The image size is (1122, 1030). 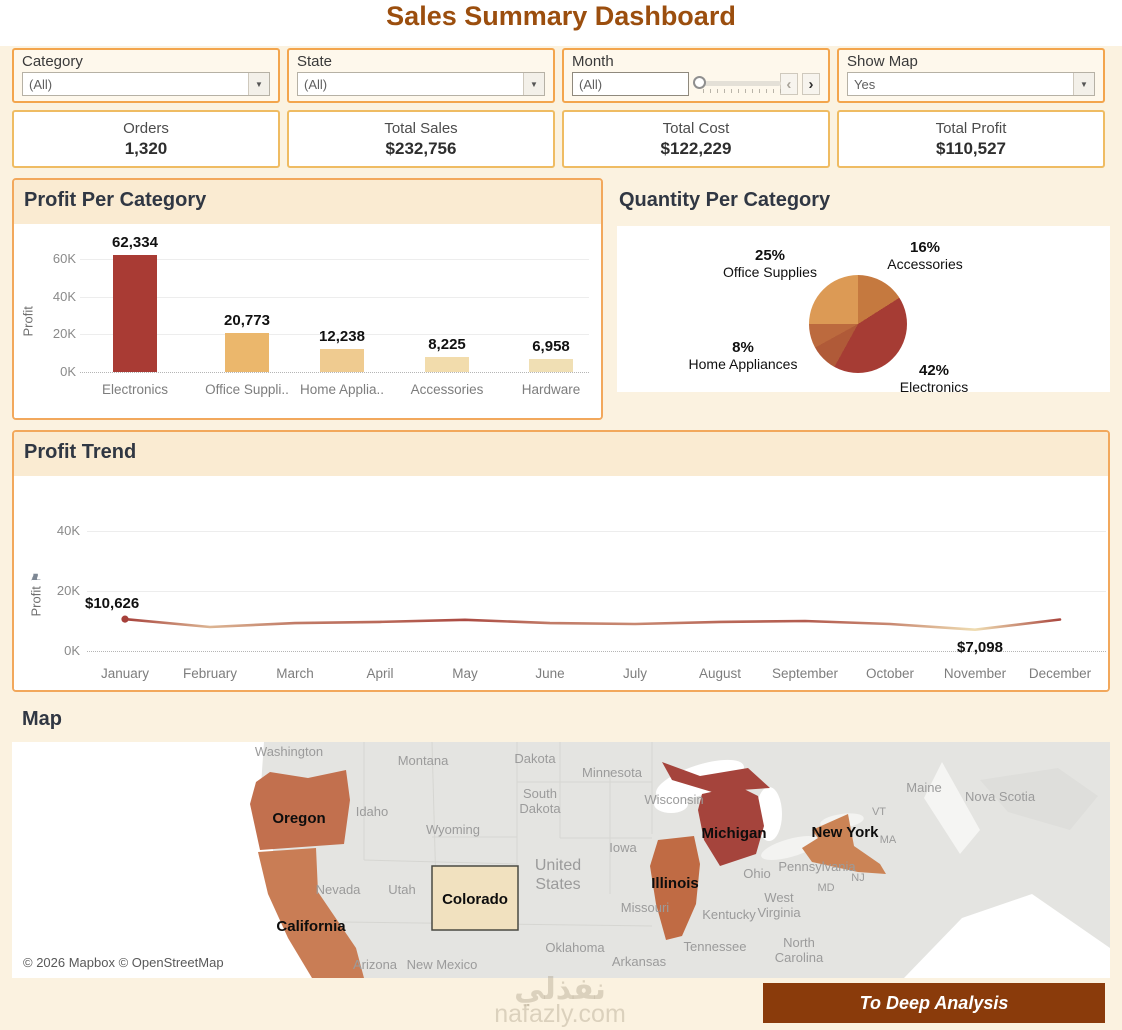 I want to click on pie-pct-label: 8%, so click(x=743, y=347).